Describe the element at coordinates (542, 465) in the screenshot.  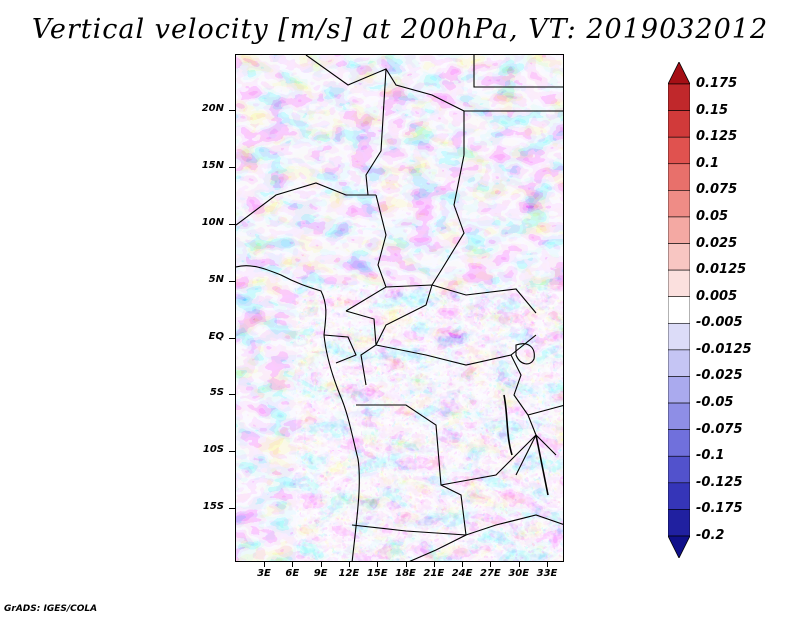
I see `lake-malawi` at that location.